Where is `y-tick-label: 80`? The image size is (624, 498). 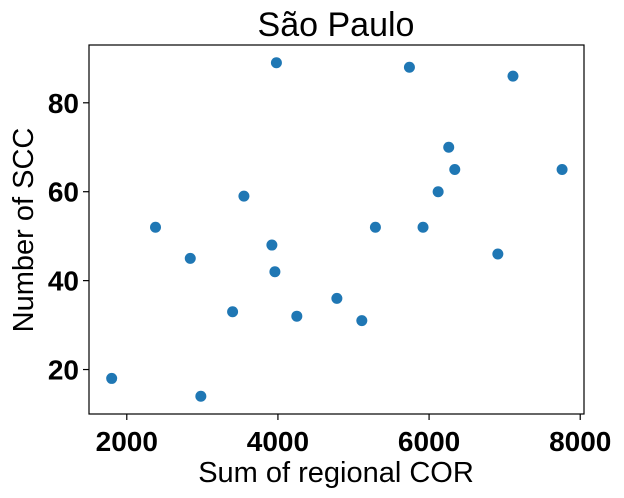 y-tick-label: 80 is located at coordinates (63, 103).